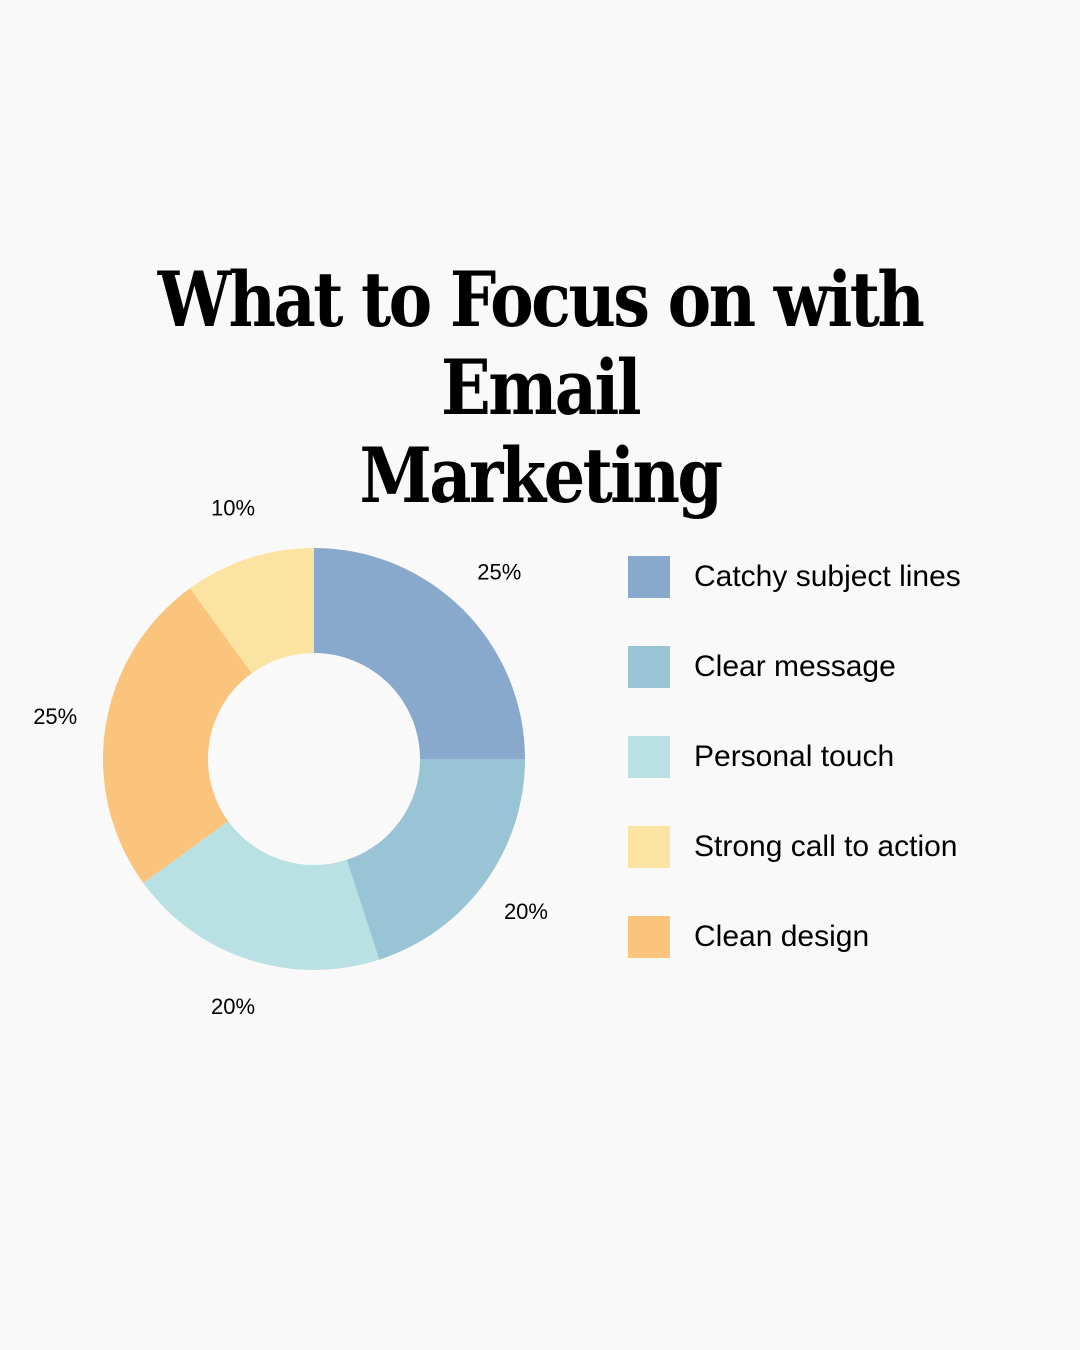  I want to click on legend-label: Catchy subject lines, so click(827, 576).